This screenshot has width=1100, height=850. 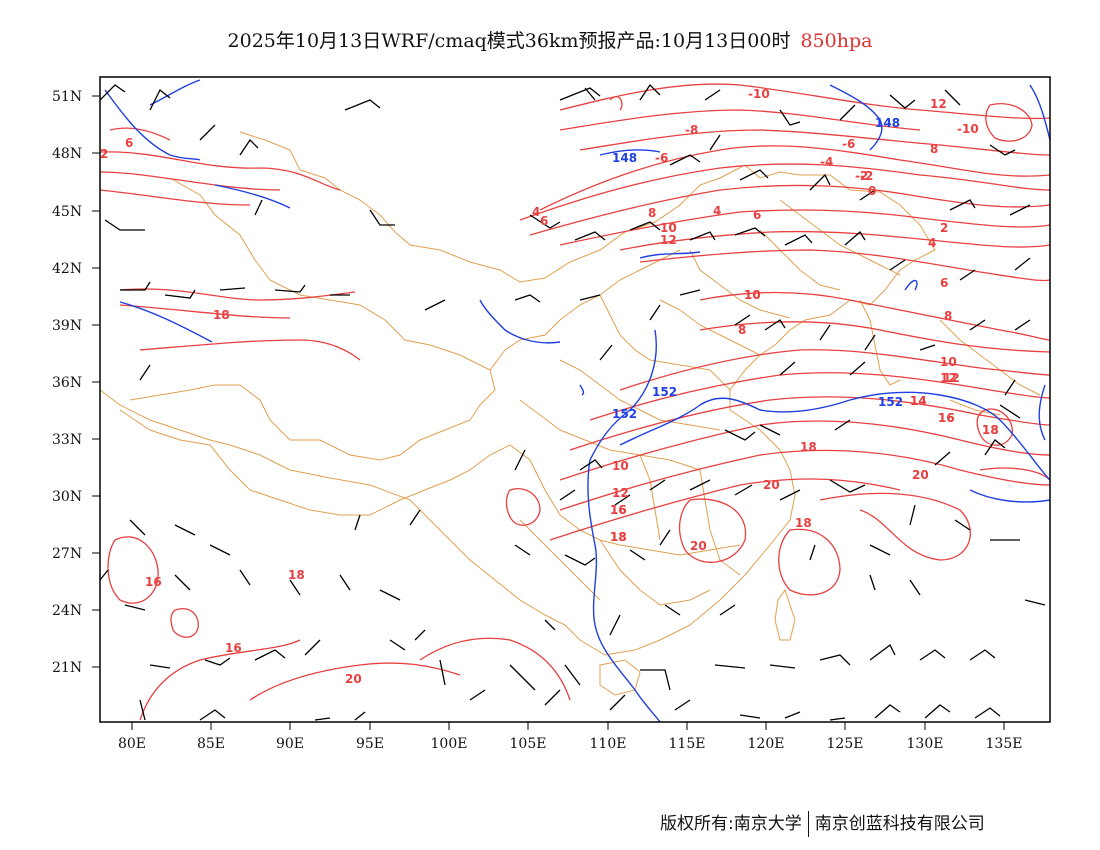 What do you see at coordinates (785, 614) in the screenshot?
I see `taiwan-outline` at bounding box center [785, 614].